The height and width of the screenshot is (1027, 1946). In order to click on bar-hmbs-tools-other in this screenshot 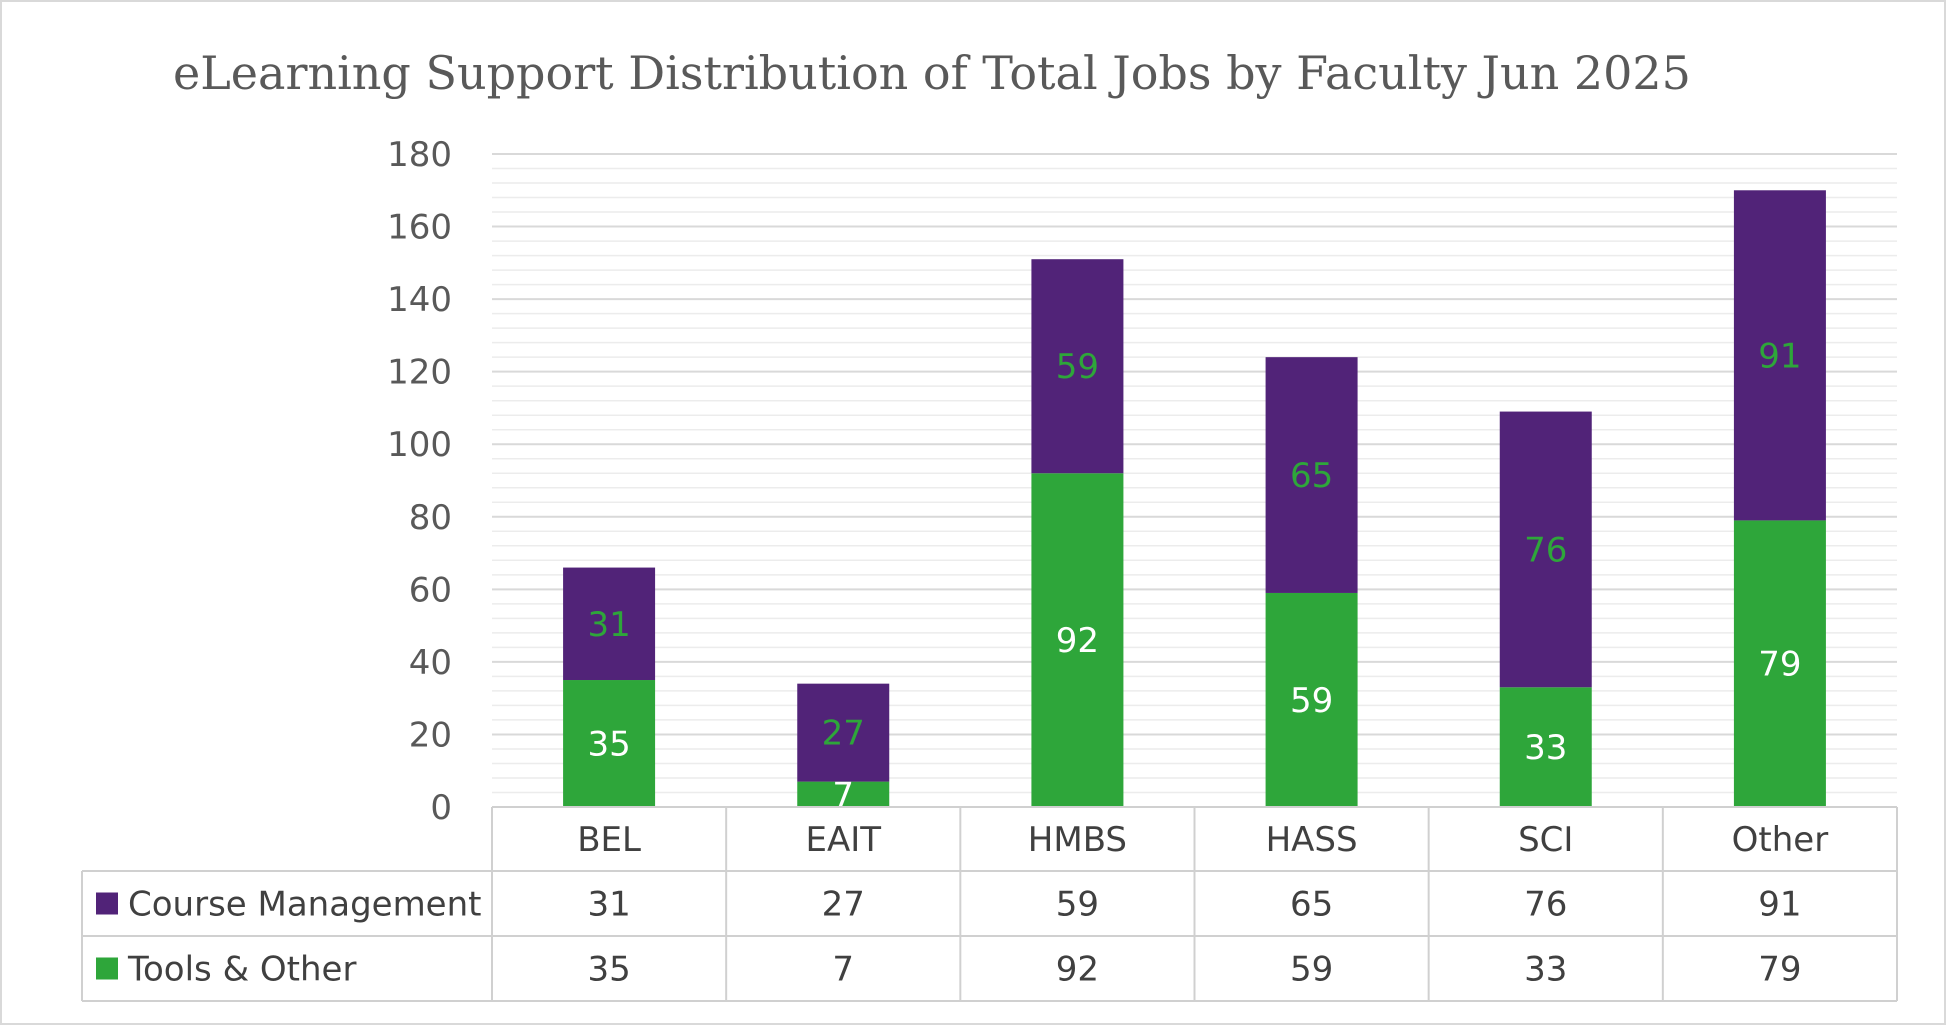, I will do `click(1077, 640)`.